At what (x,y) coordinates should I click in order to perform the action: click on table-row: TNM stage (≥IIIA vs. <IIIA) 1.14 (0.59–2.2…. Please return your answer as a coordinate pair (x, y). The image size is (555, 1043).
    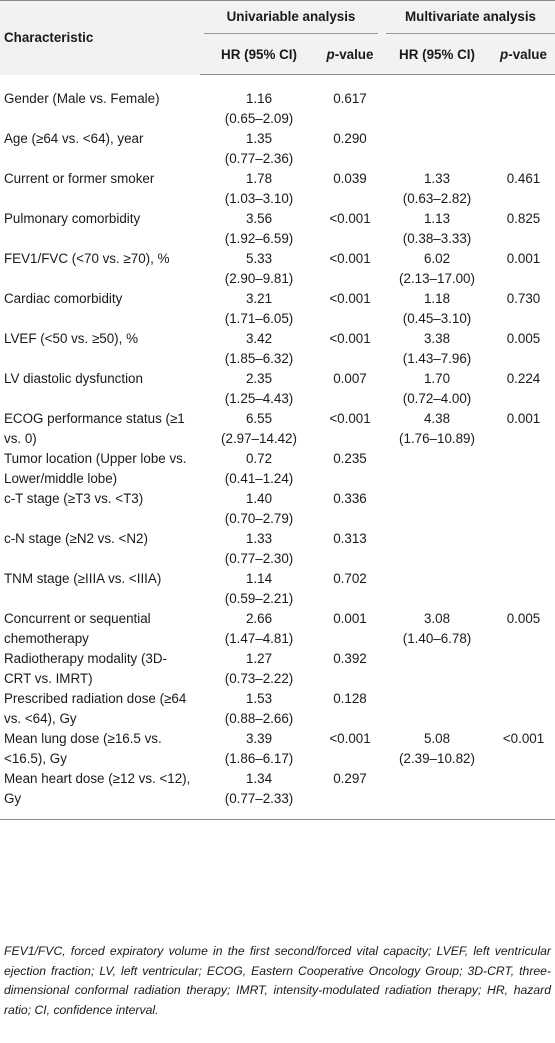
    Looking at the image, I should click on (277, 589).